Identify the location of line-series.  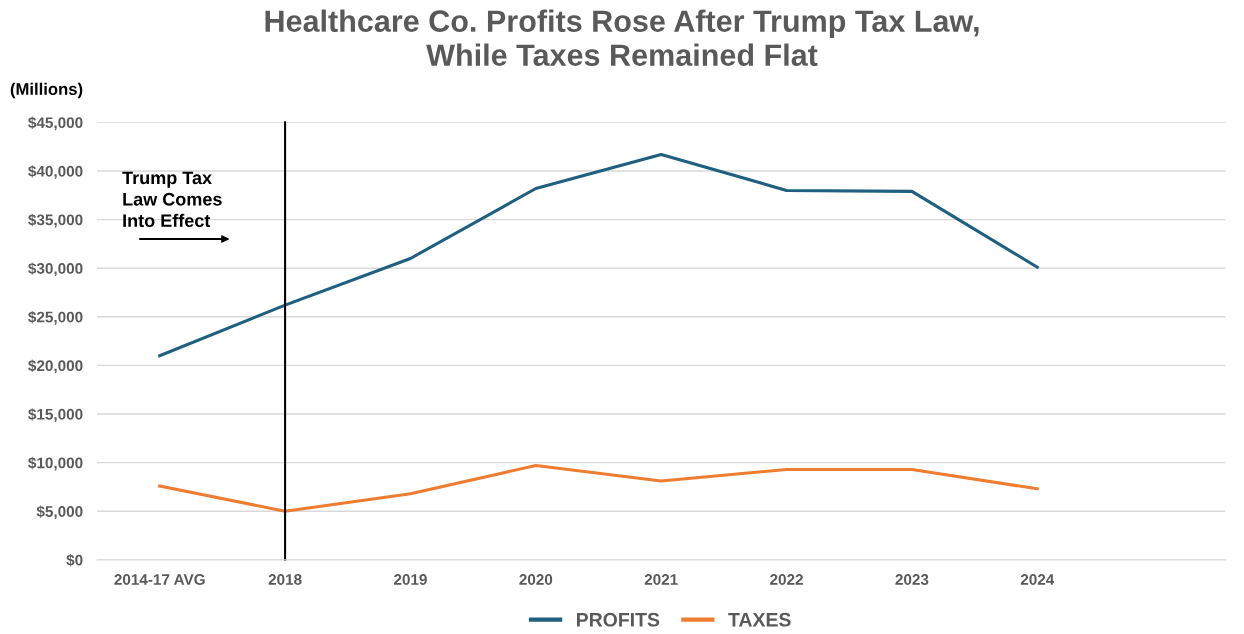
(598, 488).